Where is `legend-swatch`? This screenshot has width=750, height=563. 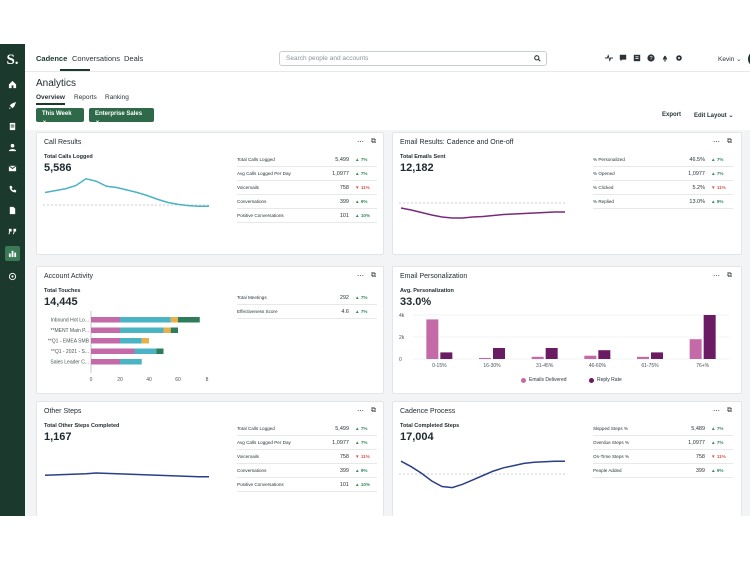 legend-swatch is located at coordinates (523, 380).